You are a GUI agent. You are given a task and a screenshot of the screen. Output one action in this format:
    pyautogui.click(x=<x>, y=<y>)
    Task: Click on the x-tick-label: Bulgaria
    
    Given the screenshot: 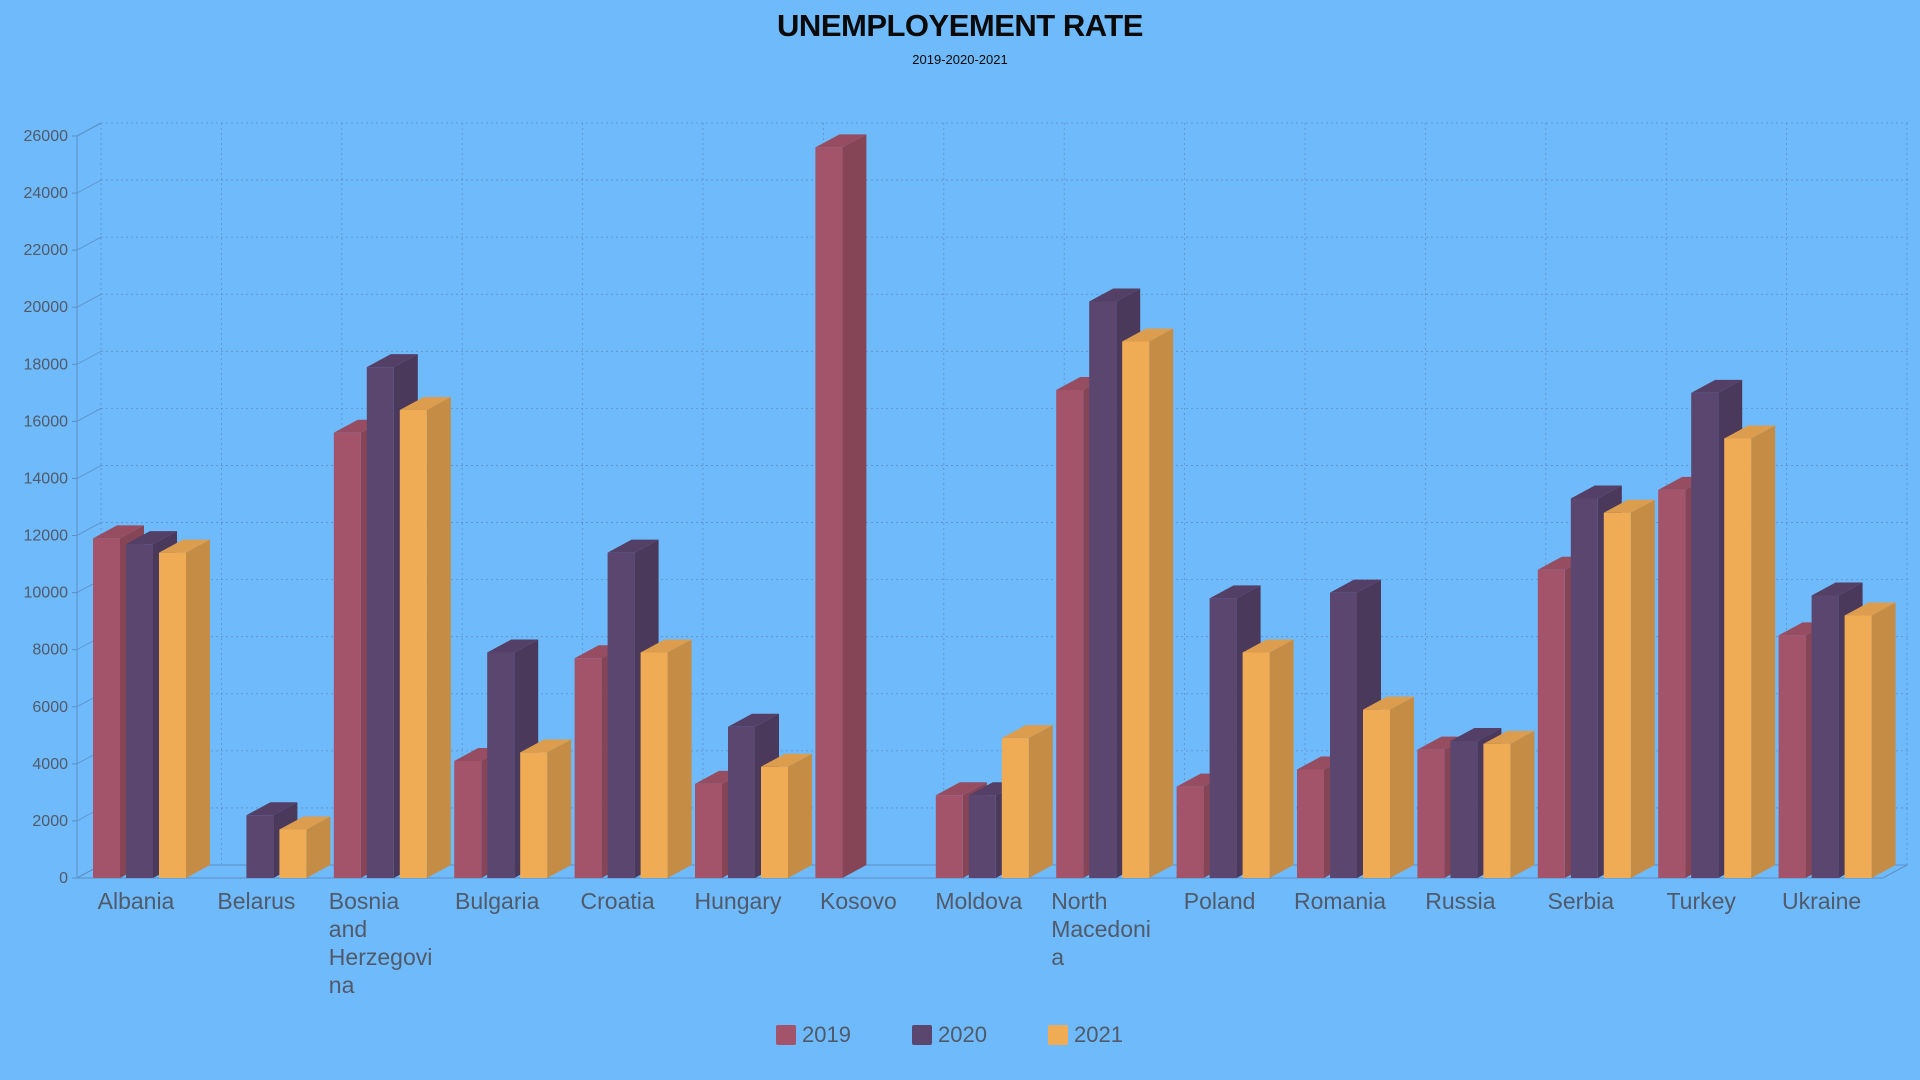 What is the action you would take?
    pyautogui.click(x=497, y=901)
    